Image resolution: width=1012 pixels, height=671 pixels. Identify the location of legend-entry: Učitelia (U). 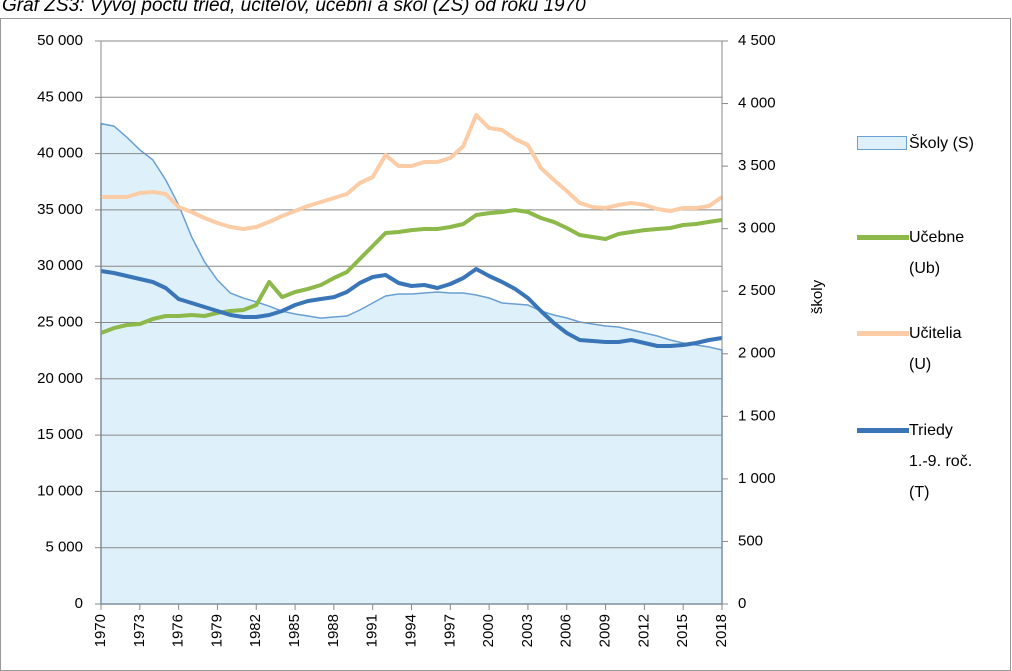
(922, 349).